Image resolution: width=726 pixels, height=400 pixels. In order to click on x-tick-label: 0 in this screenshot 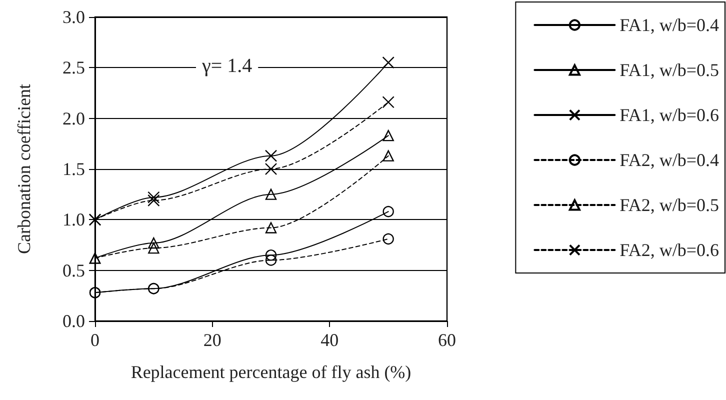, I will do `click(95, 340)`.